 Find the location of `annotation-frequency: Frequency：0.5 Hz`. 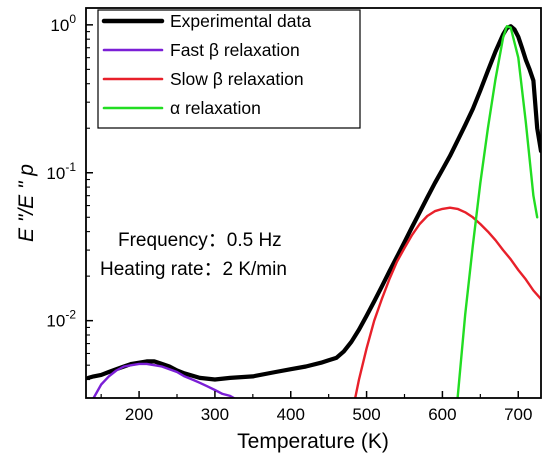

annotation-frequency: Frequency：0.5 Hz is located at coordinates (200, 240).